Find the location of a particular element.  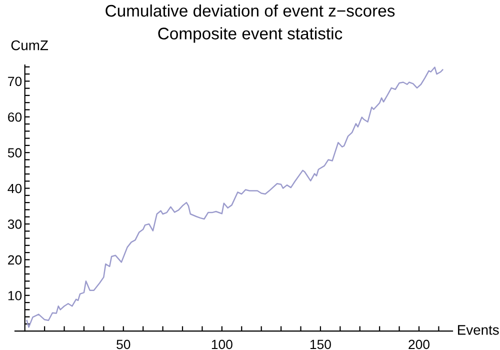

x-tick-label: 50 is located at coordinates (123, 345).